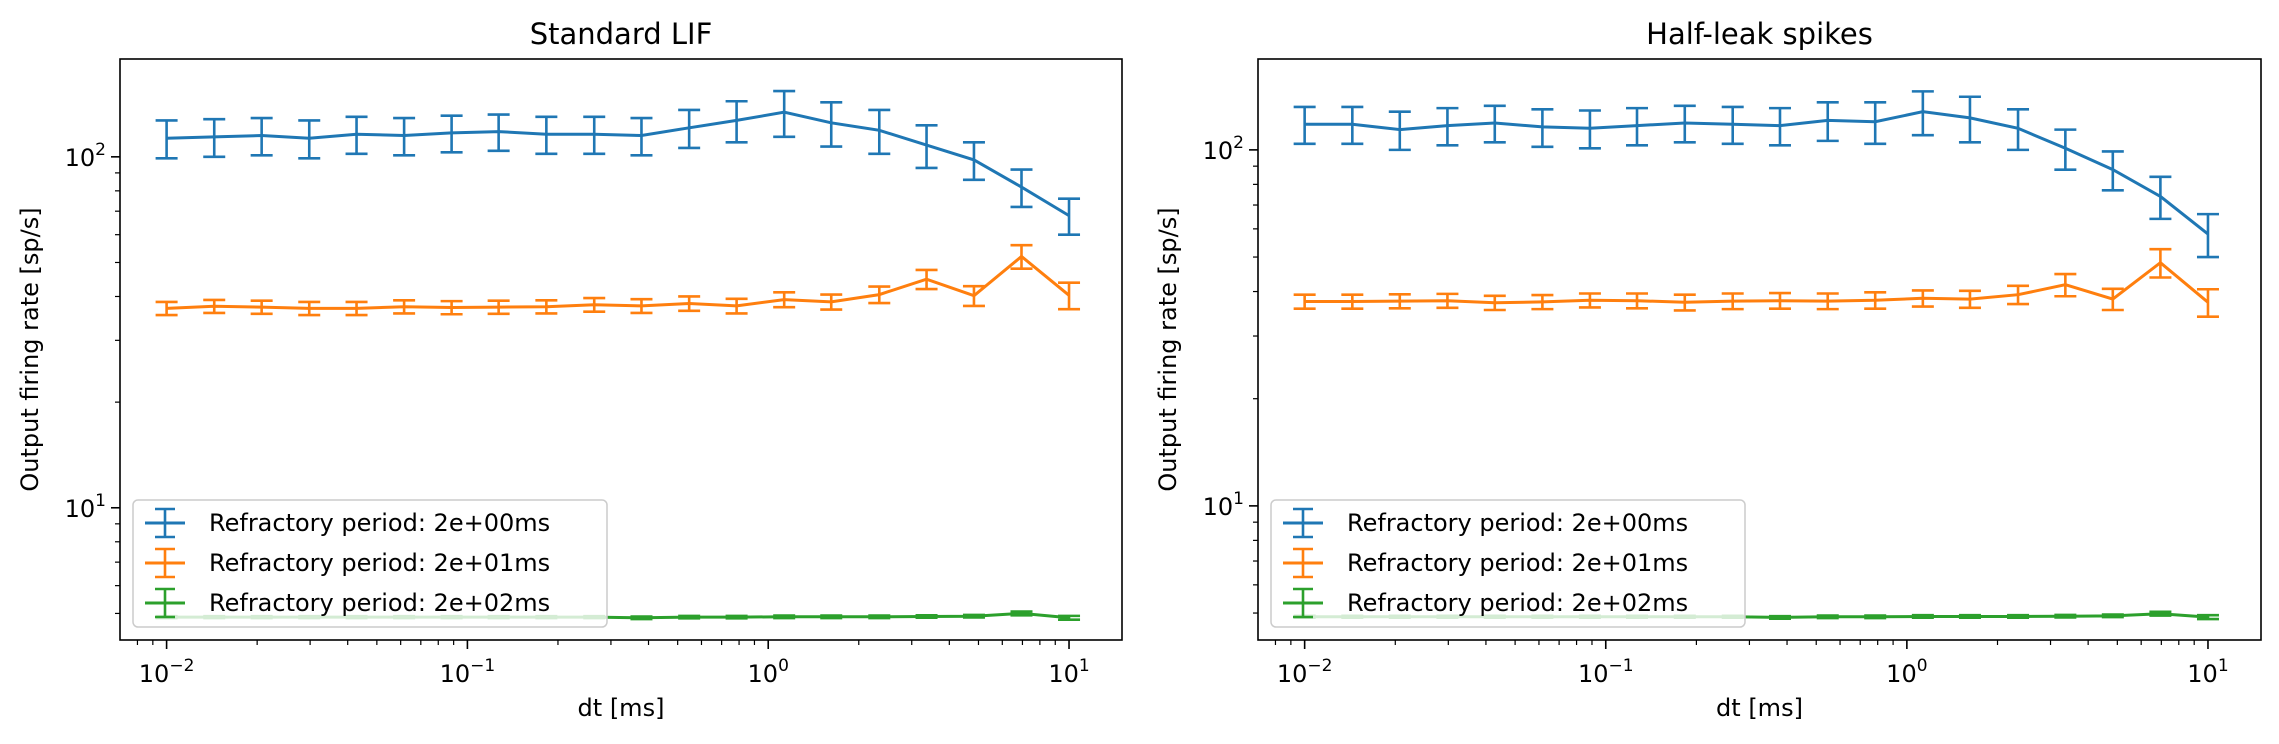 This screenshot has width=2279, height=744. I want to click on legend-item: Refractory period: 2e+00ms, so click(1485, 523).